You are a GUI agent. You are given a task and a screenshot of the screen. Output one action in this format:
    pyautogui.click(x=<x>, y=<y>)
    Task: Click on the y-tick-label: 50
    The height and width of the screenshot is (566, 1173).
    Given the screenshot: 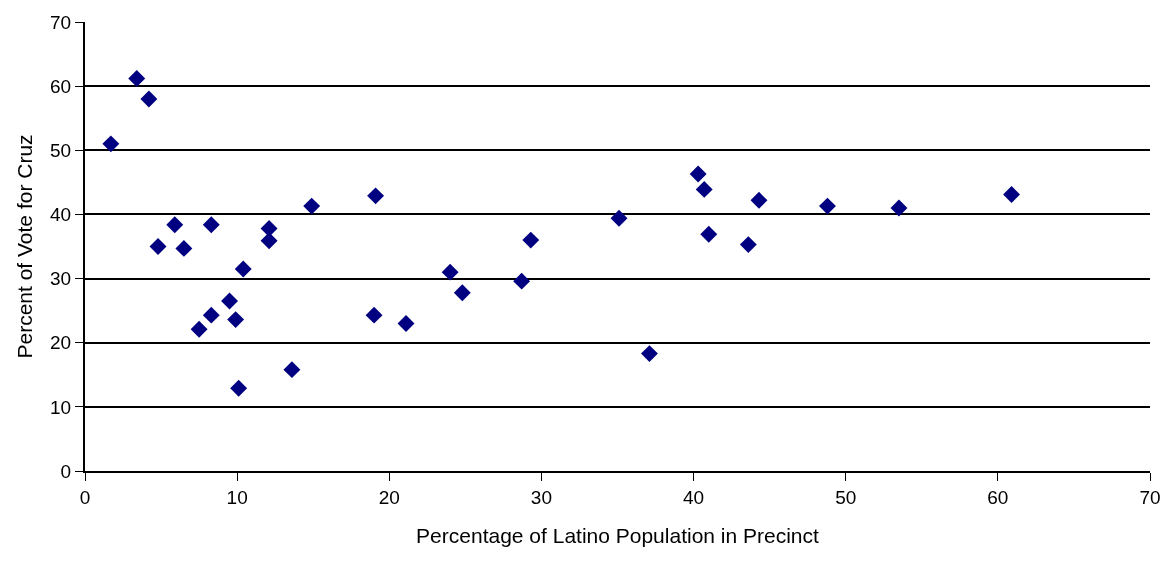 What is the action you would take?
    pyautogui.click(x=61, y=150)
    